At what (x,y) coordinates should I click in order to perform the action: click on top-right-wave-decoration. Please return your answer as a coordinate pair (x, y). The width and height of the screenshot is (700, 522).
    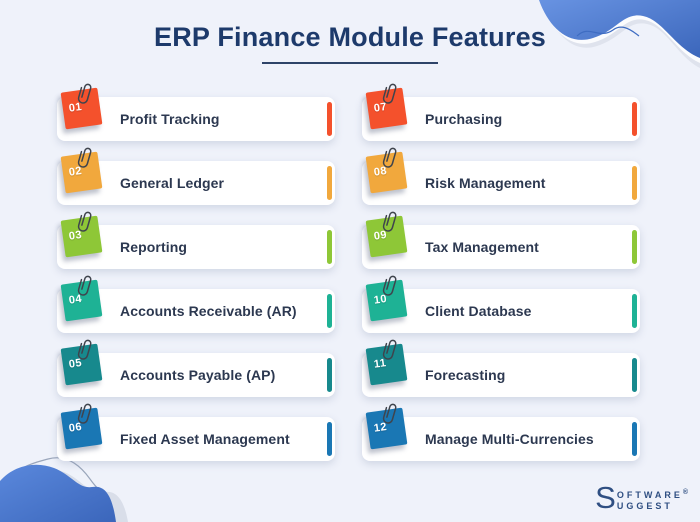
    Looking at the image, I should click on (619, 34).